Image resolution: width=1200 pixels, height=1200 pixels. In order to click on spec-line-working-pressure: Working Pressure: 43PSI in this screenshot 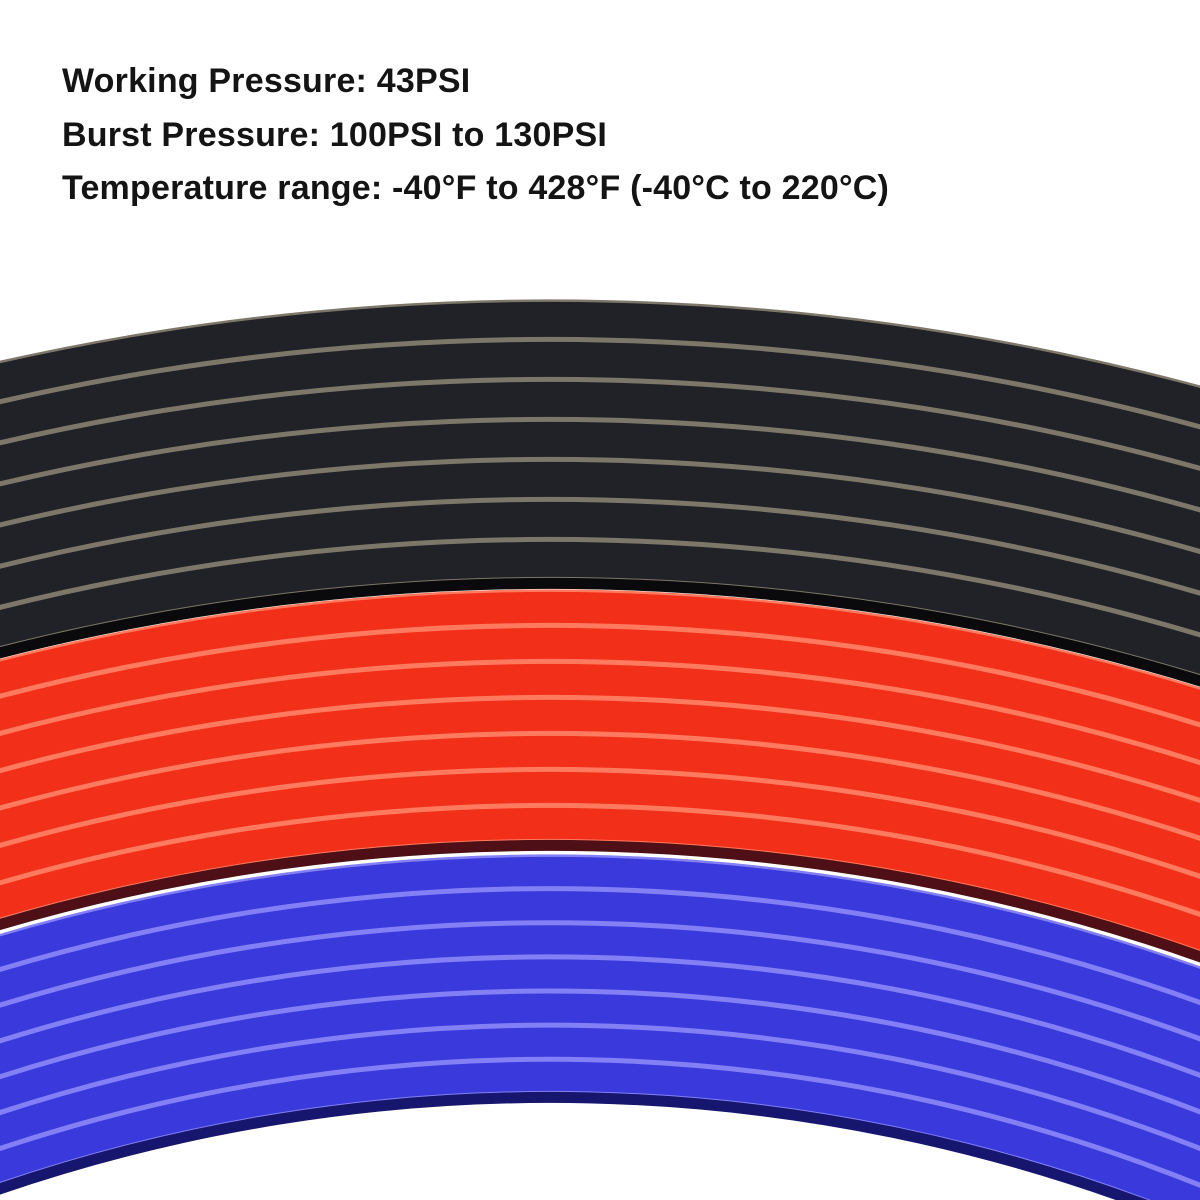, I will do `click(266, 81)`.